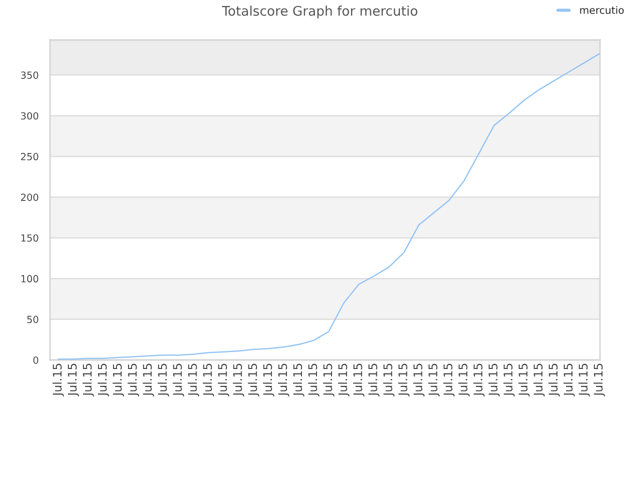 Image resolution: width=640 pixels, height=480 pixels. I want to click on y-tick-label: 200, so click(29, 197).